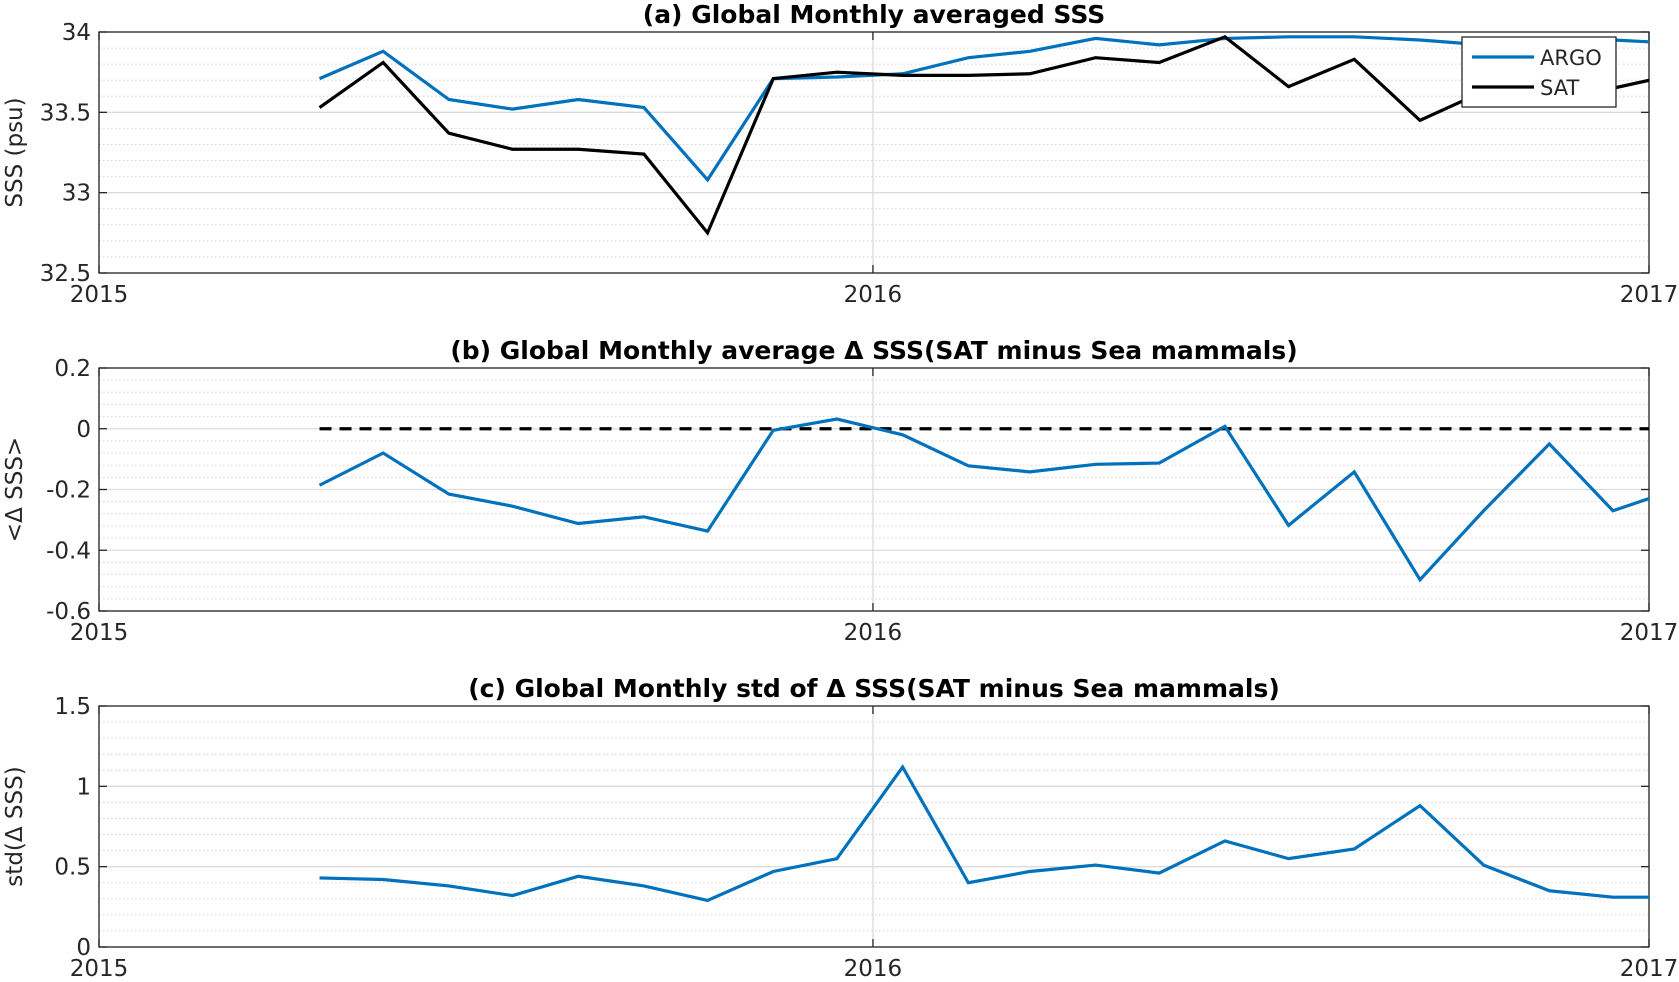  What do you see at coordinates (83, 787) in the screenshot?
I see `y-tick-label: 1` at bounding box center [83, 787].